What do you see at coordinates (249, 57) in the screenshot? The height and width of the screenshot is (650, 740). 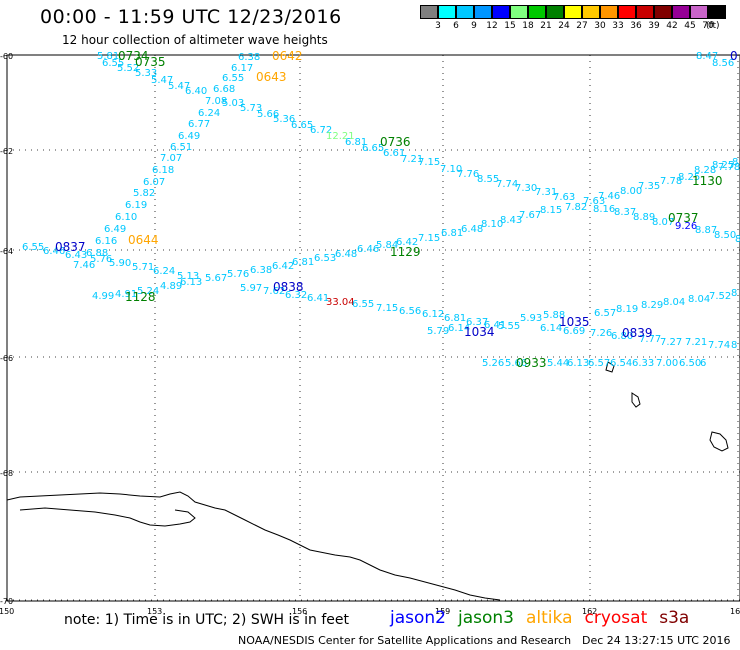 I see `wave-height-label: 6.38` at bounding box center [249, 57].